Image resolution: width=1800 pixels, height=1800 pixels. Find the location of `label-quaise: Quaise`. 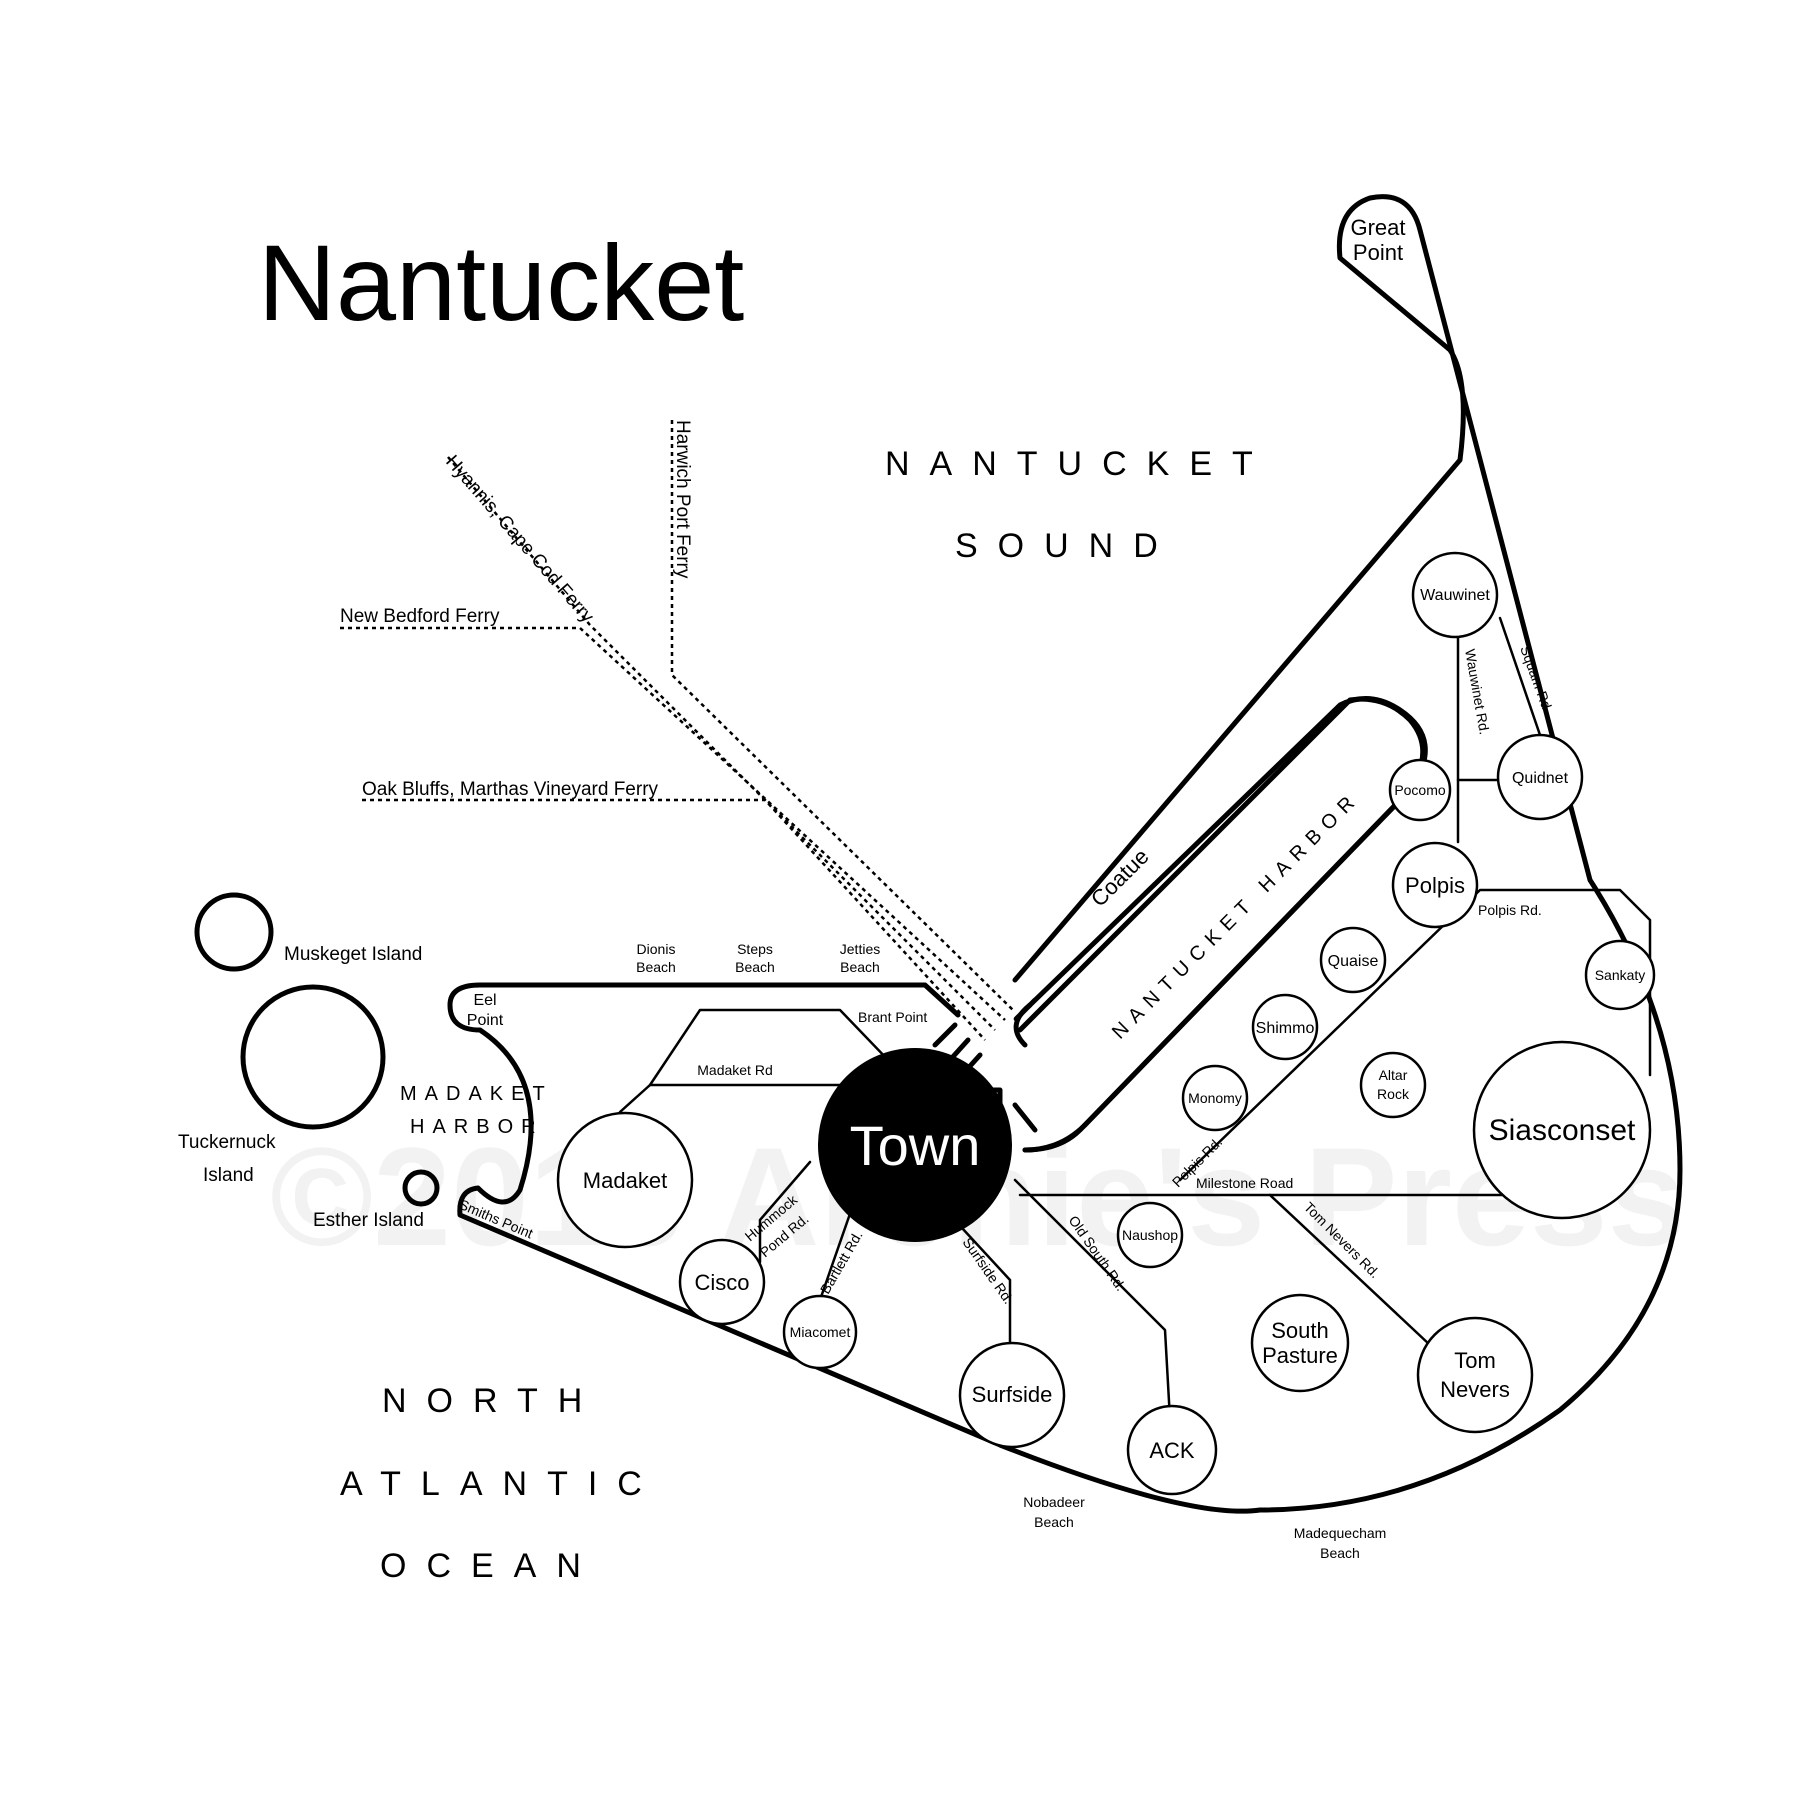

label-quaise: Quaise is located at coordinates (1353, 961).